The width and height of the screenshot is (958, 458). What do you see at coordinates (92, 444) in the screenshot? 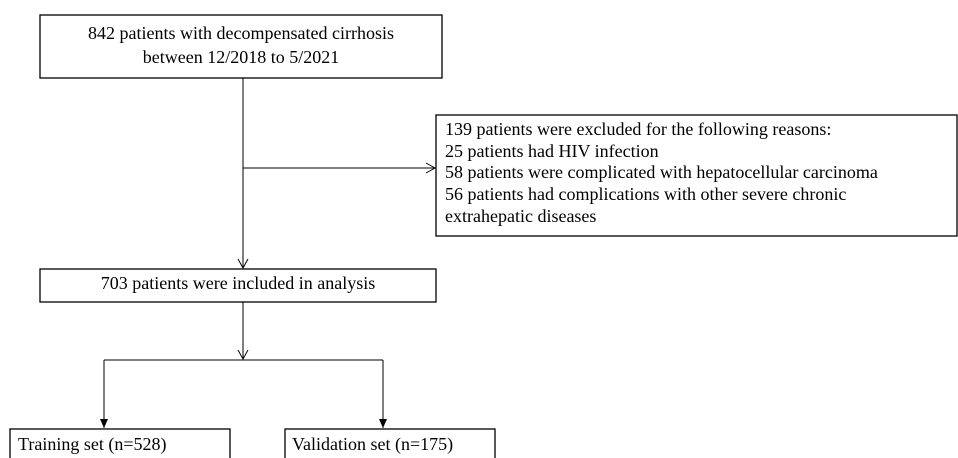
I see `box-text: Training set (n=528)` at bounding box center [92, 444].